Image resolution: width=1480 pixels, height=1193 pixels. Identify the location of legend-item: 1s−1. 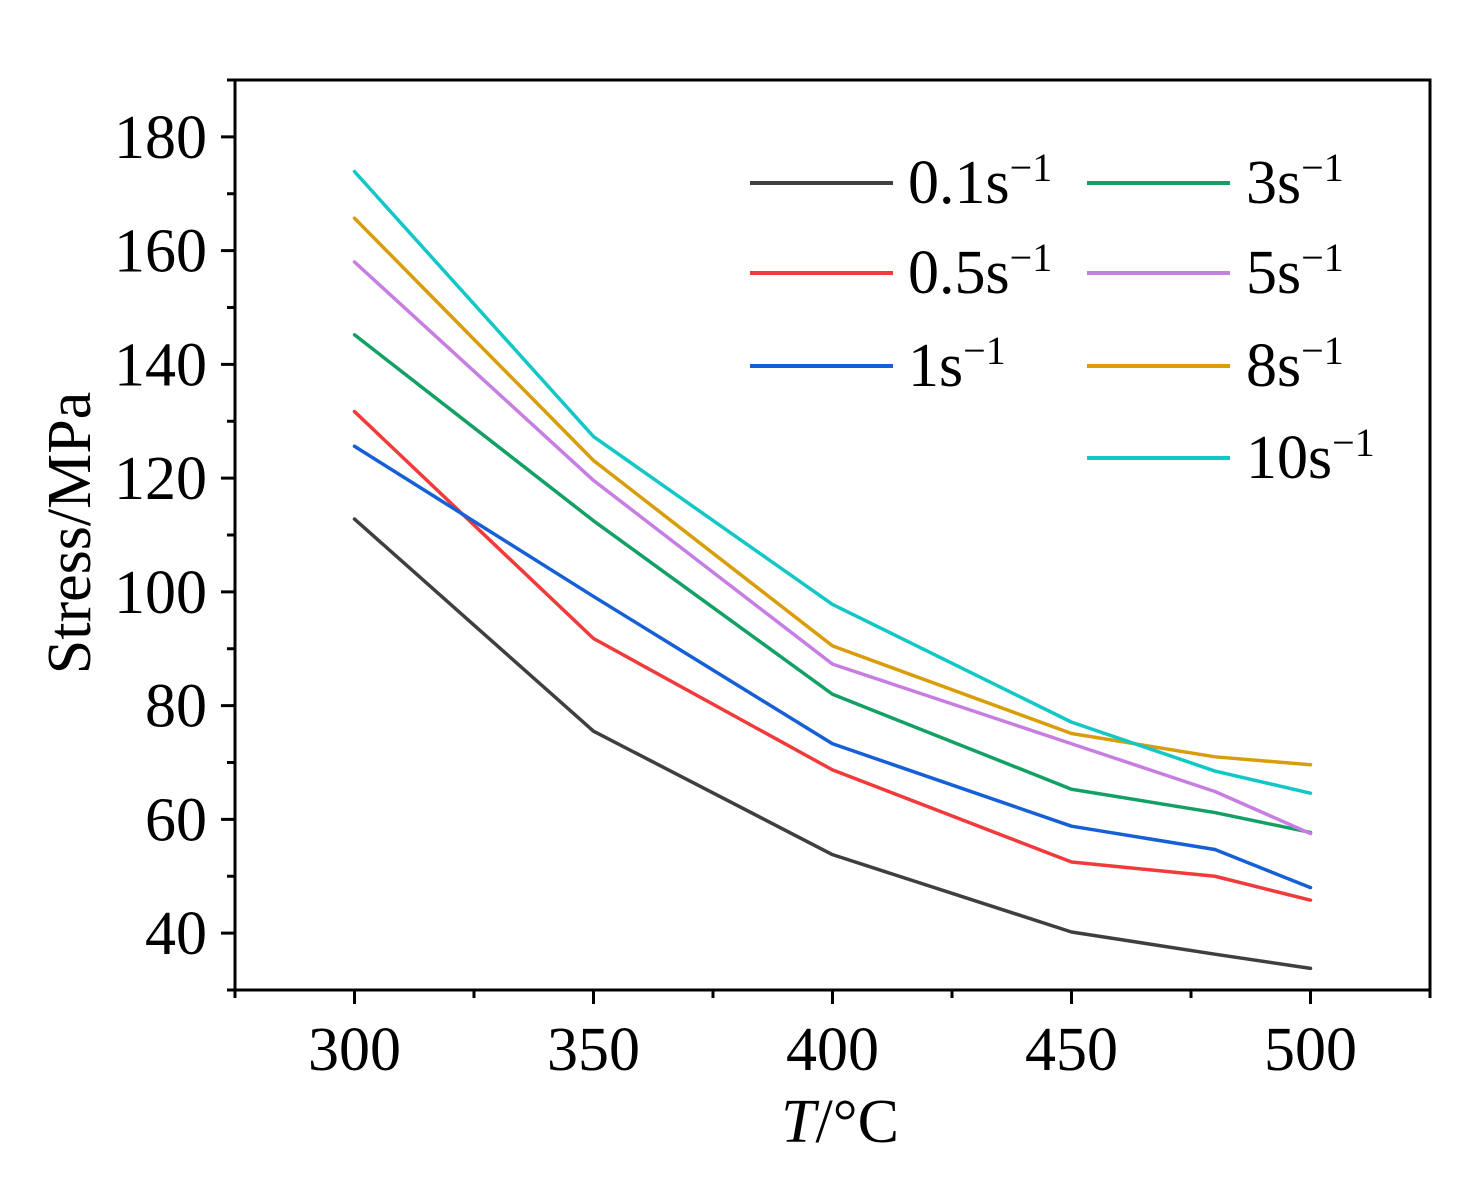
(878, 364).